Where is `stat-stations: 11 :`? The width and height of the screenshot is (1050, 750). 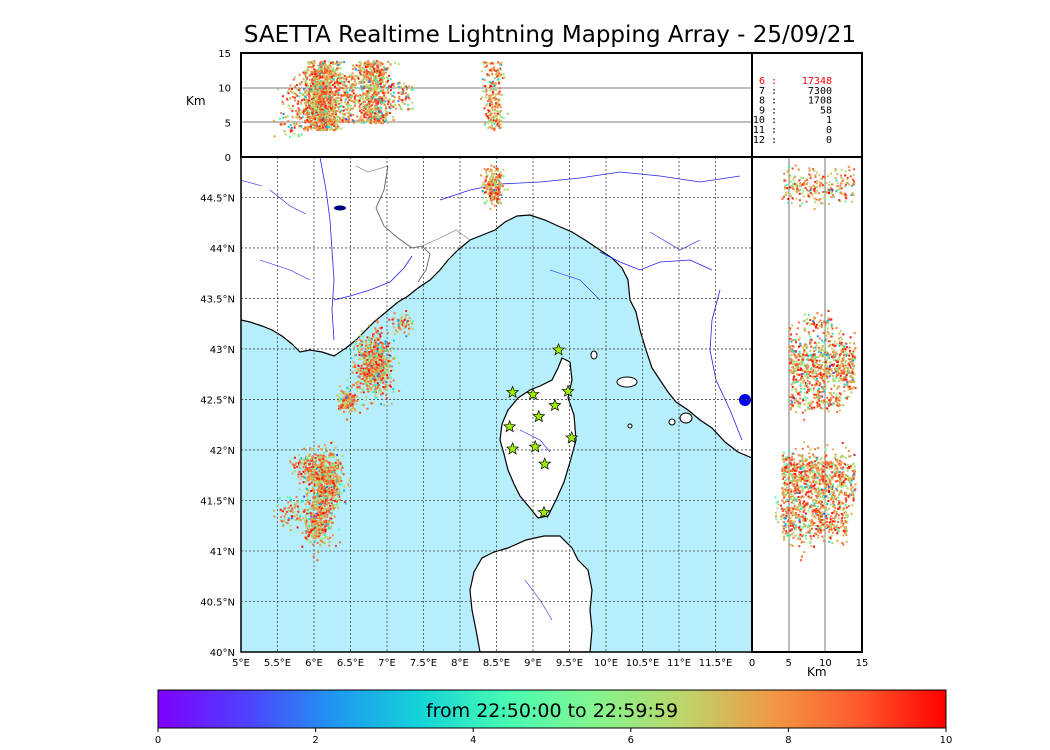 stat-stations: 11 : is located at coordinates (765, 130).